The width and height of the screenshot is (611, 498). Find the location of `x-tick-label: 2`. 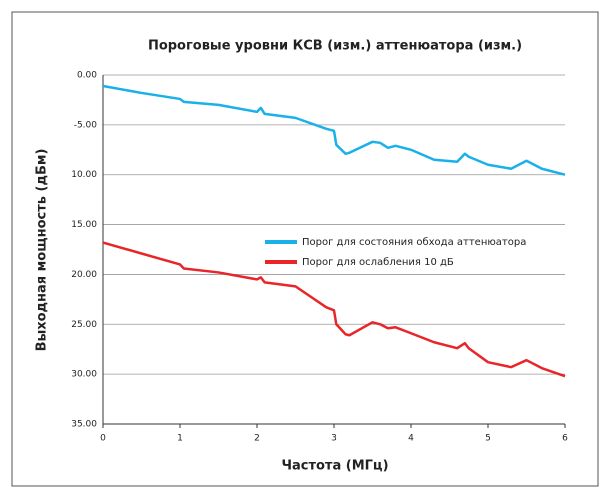

x-tick-label: 2 is located at coordinates (257, 439).